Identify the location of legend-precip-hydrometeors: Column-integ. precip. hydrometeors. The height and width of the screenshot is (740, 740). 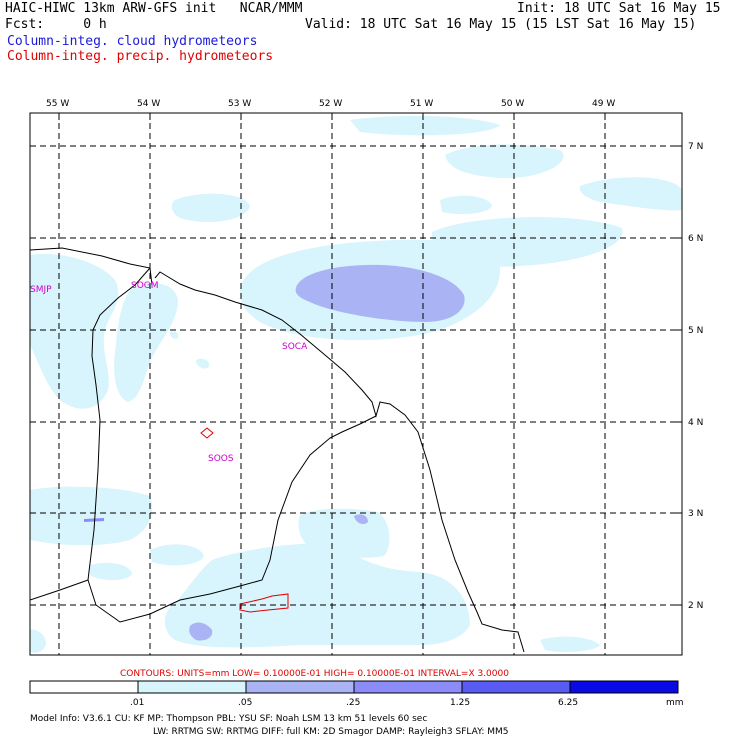
(140, 56).